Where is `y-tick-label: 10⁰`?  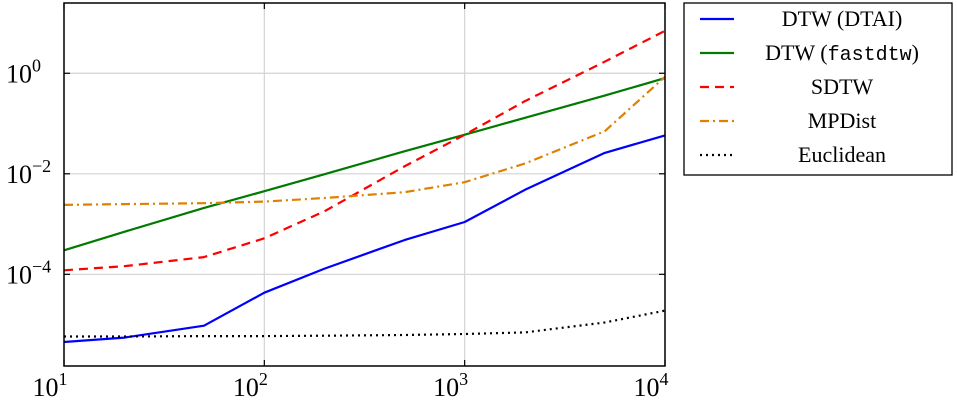
y-tick-label: 10⁰ is located at coordinates (23, 71).